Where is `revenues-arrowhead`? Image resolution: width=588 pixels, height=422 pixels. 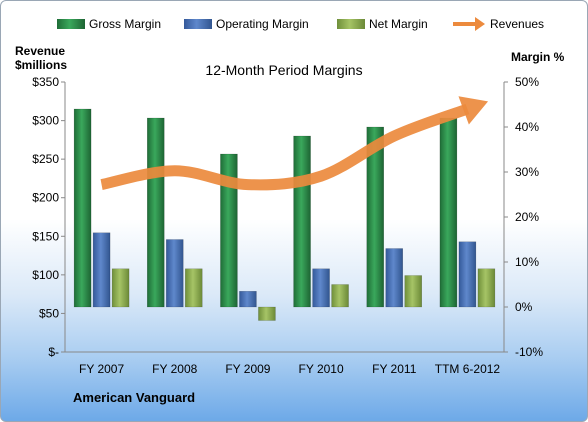
revenues-arrowhead is located at coordinates (473, 110).